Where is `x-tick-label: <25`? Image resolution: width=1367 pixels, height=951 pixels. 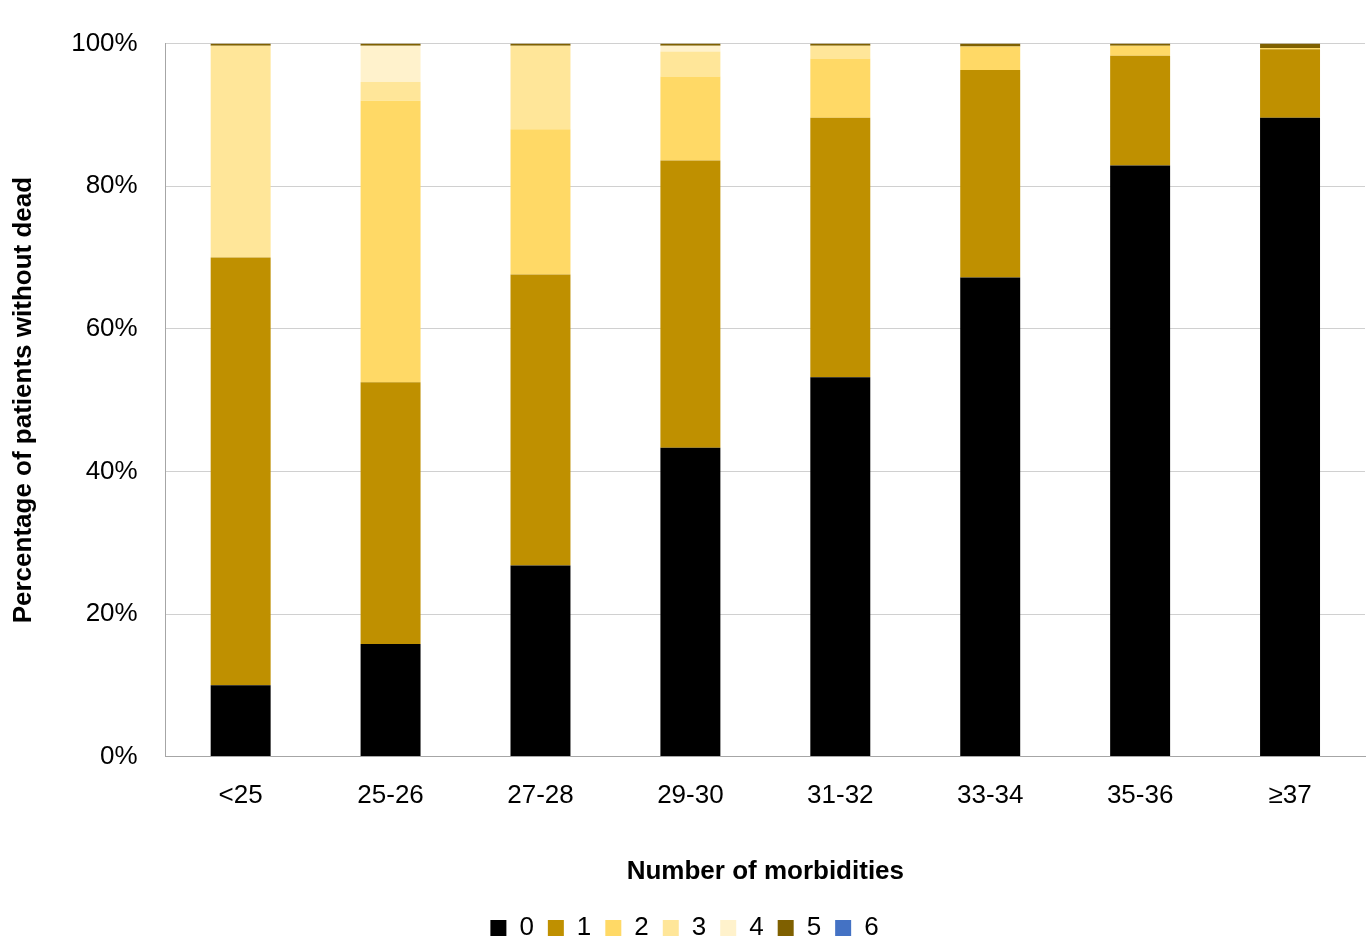 x-tick-label: <25 is located at coordinates (240, 794).